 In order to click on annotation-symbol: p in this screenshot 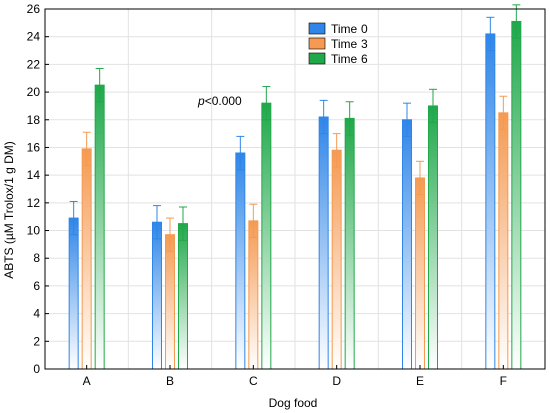, I will do `click(201, 101)`.